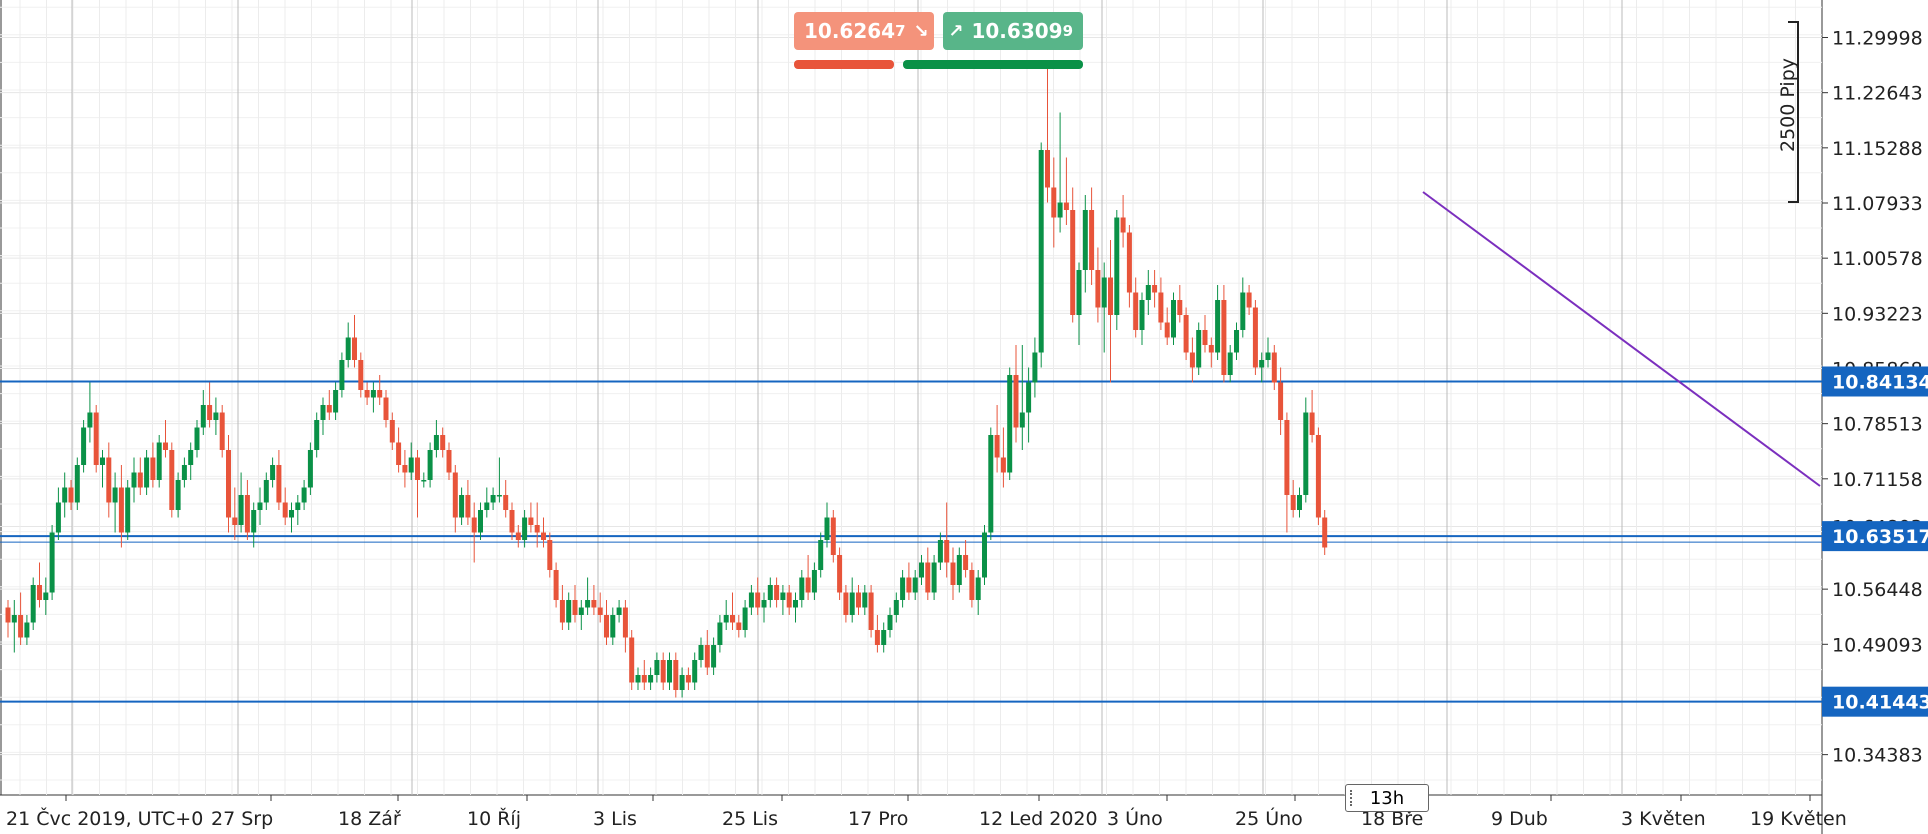  I want to click on time-tick-label: 21 Čvc 2019, UTC+0, so click(104, 818).